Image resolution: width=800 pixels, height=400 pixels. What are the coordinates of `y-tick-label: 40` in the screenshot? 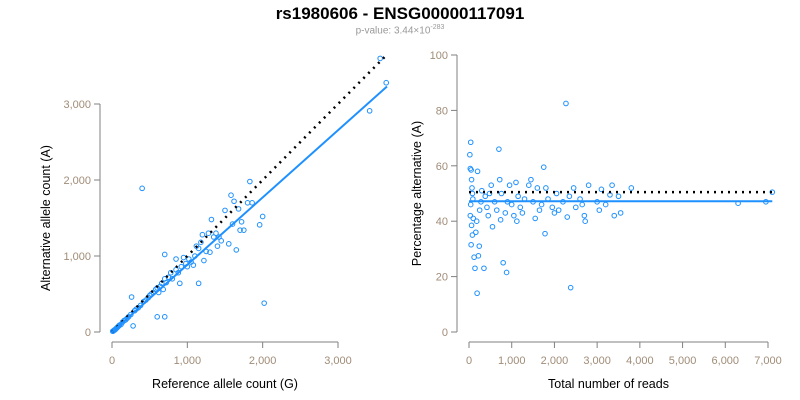 It's located at (442, 222).